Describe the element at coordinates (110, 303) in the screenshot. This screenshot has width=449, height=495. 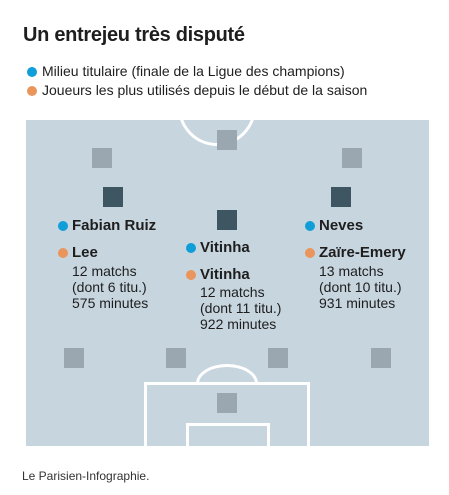
I see `stats-left-minutes: 575 minutes` at that location.